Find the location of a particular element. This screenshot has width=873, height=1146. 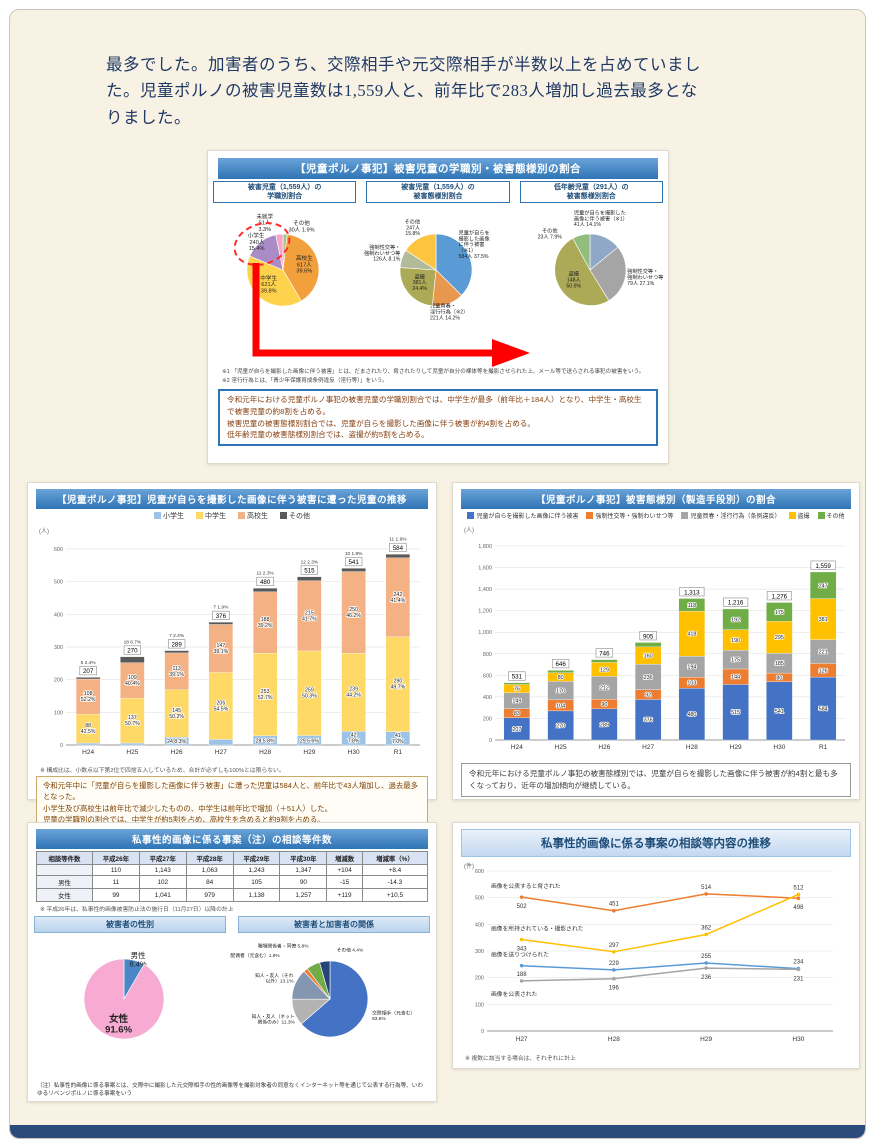

segment-label: 239 44.2% is located at coordinates (353, 693).